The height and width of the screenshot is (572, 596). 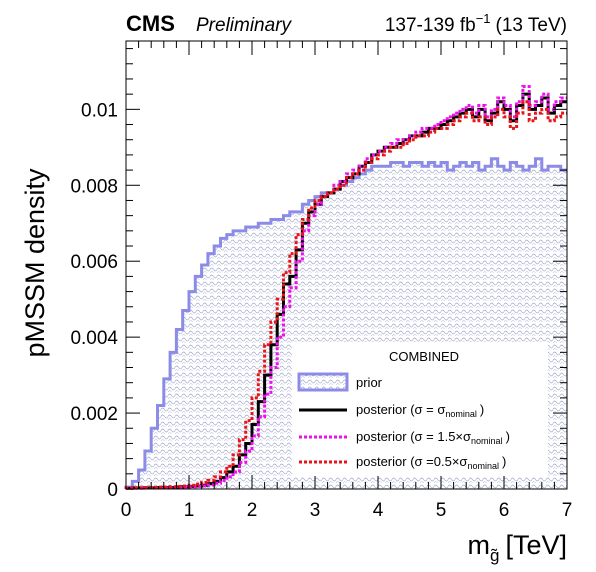 I want to click on x-tick-label: 6, so click(x=504, y=510).